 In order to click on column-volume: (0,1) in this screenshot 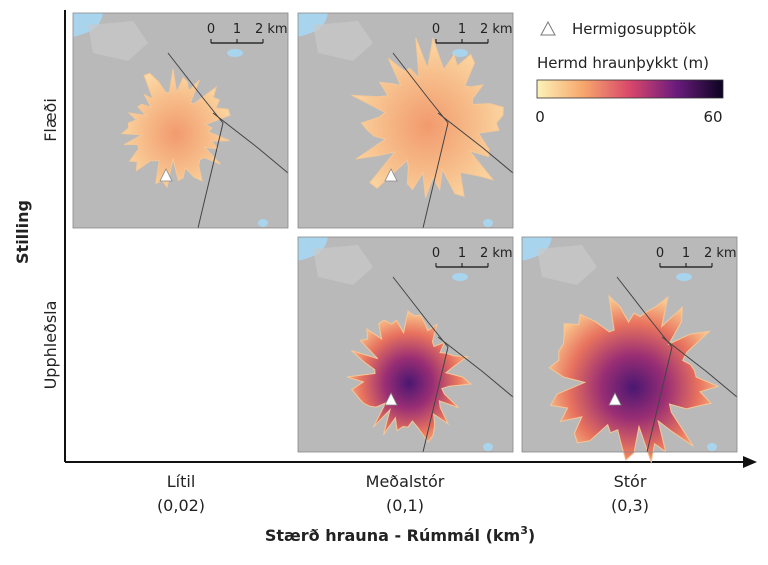, I will do `click(405, 505)`.